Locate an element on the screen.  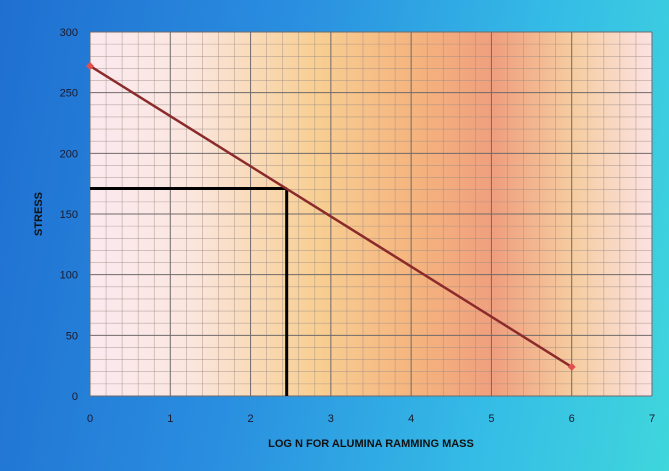
x-axis-tick-labels: 0 1 2 3 4 5 6 7 is located at coordinates (371, 419).